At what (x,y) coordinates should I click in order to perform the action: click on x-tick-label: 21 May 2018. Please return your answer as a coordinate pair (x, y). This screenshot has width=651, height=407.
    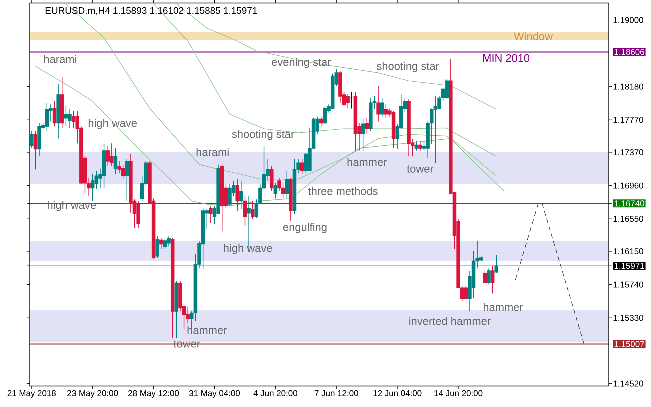
    Looking at the image, I should click on (32, 394).